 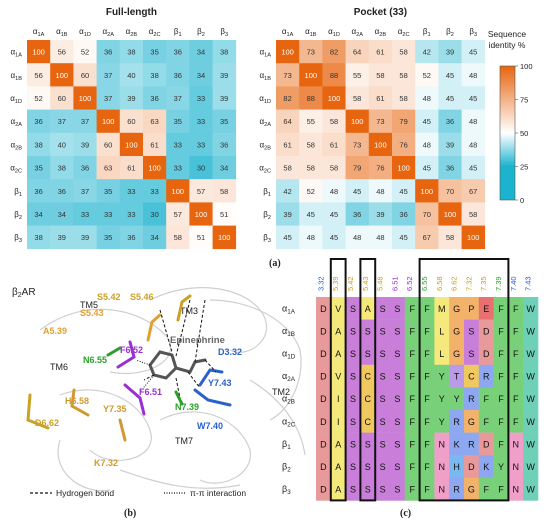 What do you see at coordinates (286, 468) in the screenshot?
I see `alignment-row-label: β2` at bounding box center [286, 468].